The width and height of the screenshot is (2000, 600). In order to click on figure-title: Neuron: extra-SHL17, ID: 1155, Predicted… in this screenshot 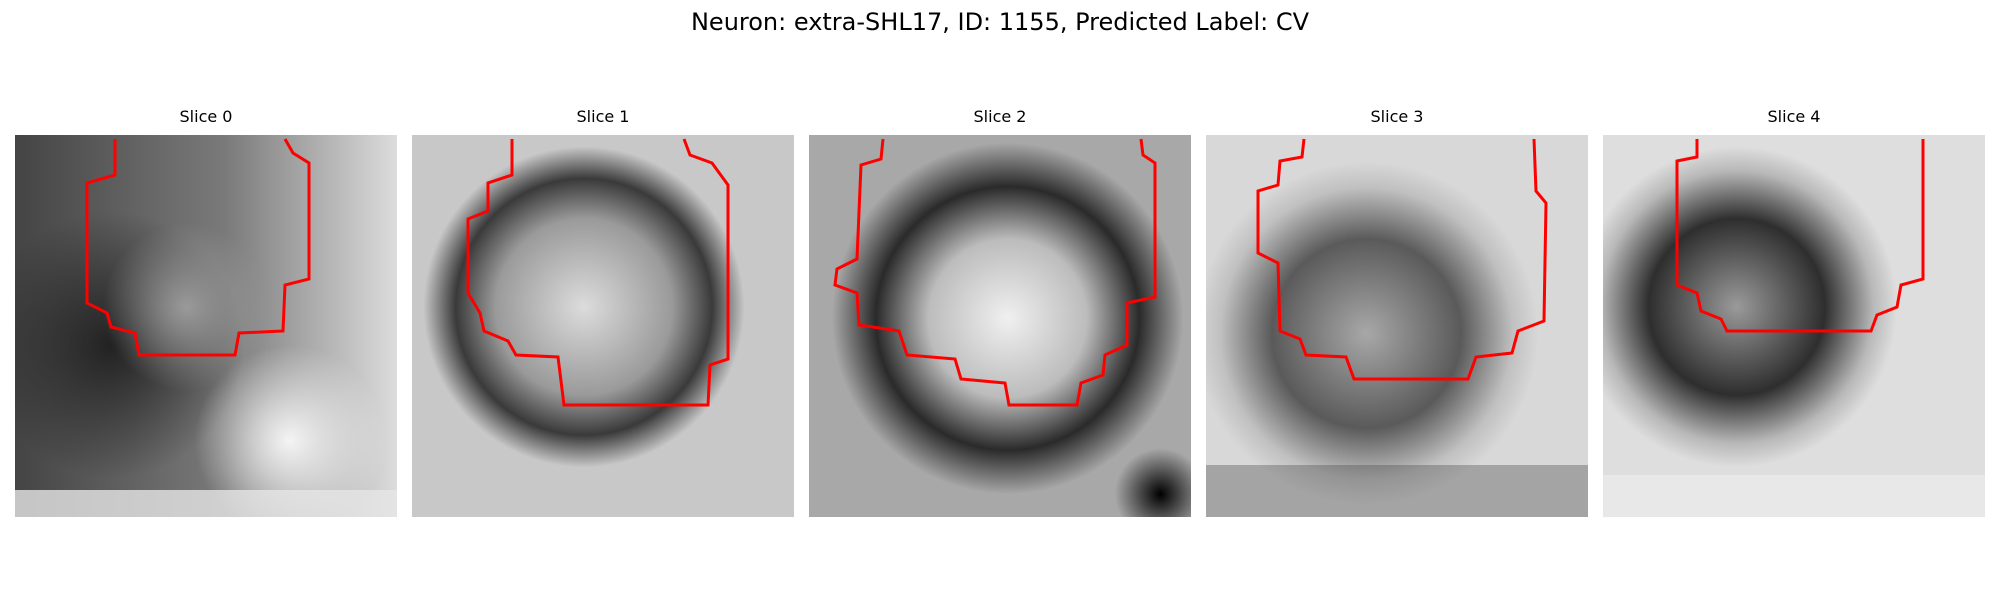, I will do `click(1000, 22)`.